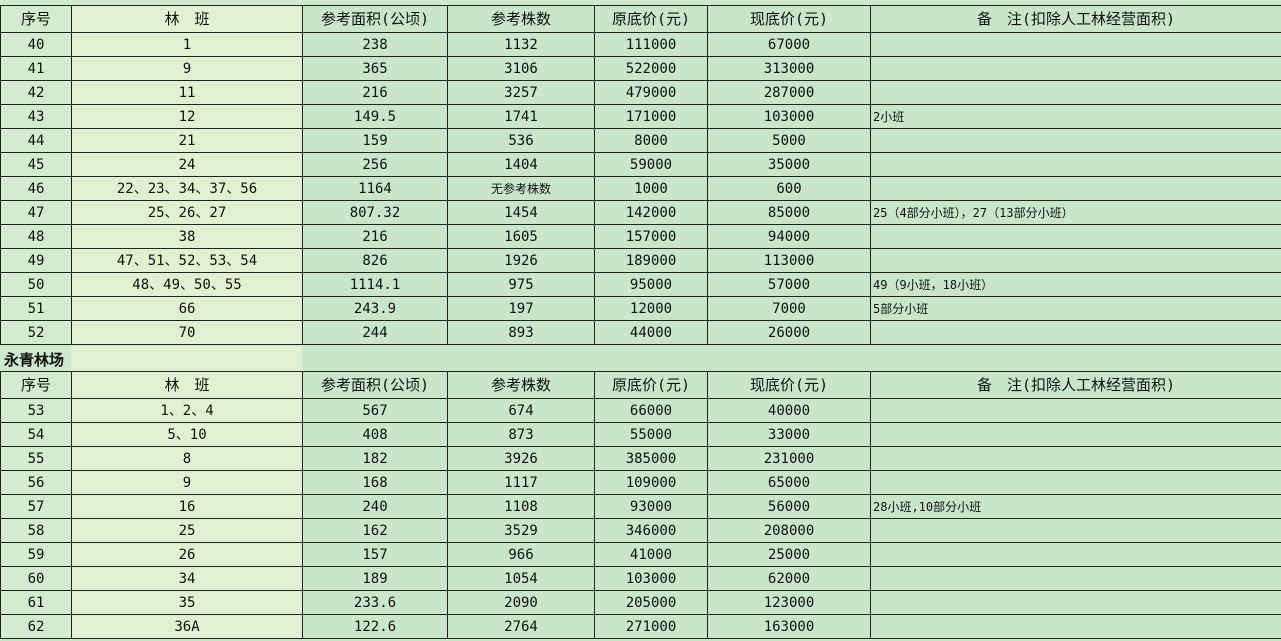 This screenshot has width=1281, height=641. What do you see at coordinates (521, 284) in the screenshot?
I see `cell-tree-count: 975` at bounding box center [521, 284].